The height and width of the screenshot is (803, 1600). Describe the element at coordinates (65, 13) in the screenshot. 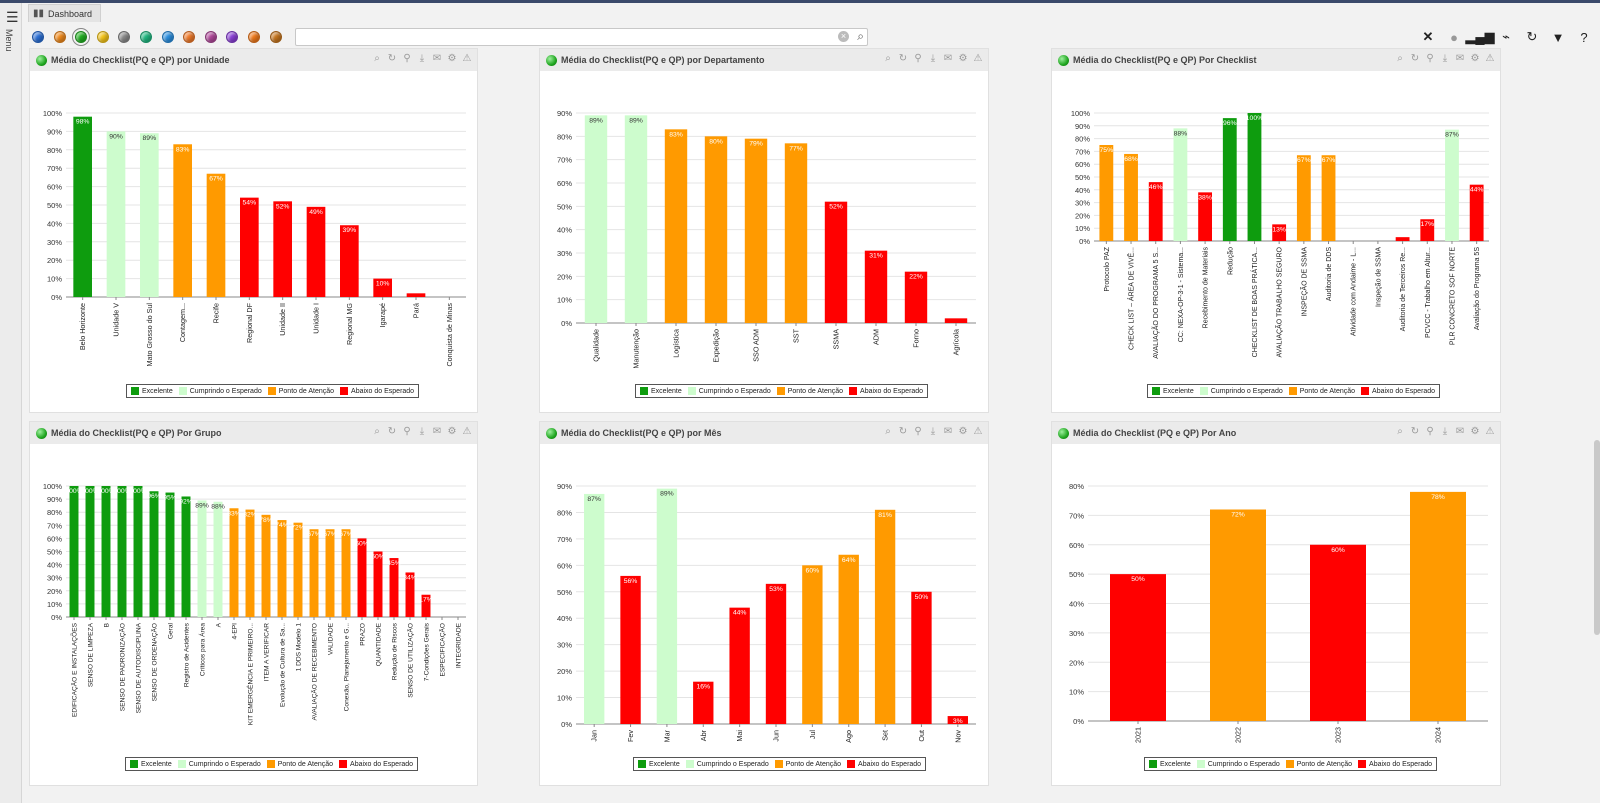

I see `tab-dashboard: ▮▮ Dashboard` at that location.